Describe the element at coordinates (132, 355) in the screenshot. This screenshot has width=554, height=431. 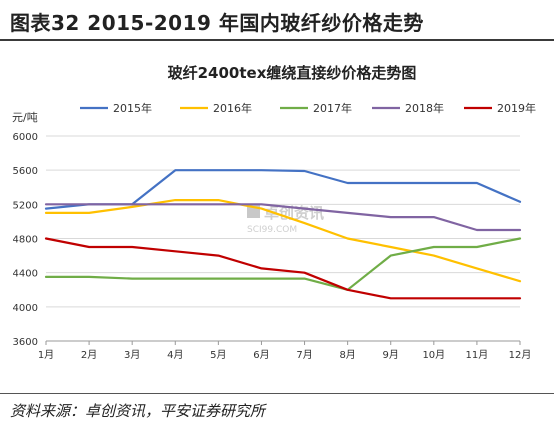
I see `x-tick-label: 3月` at that location.